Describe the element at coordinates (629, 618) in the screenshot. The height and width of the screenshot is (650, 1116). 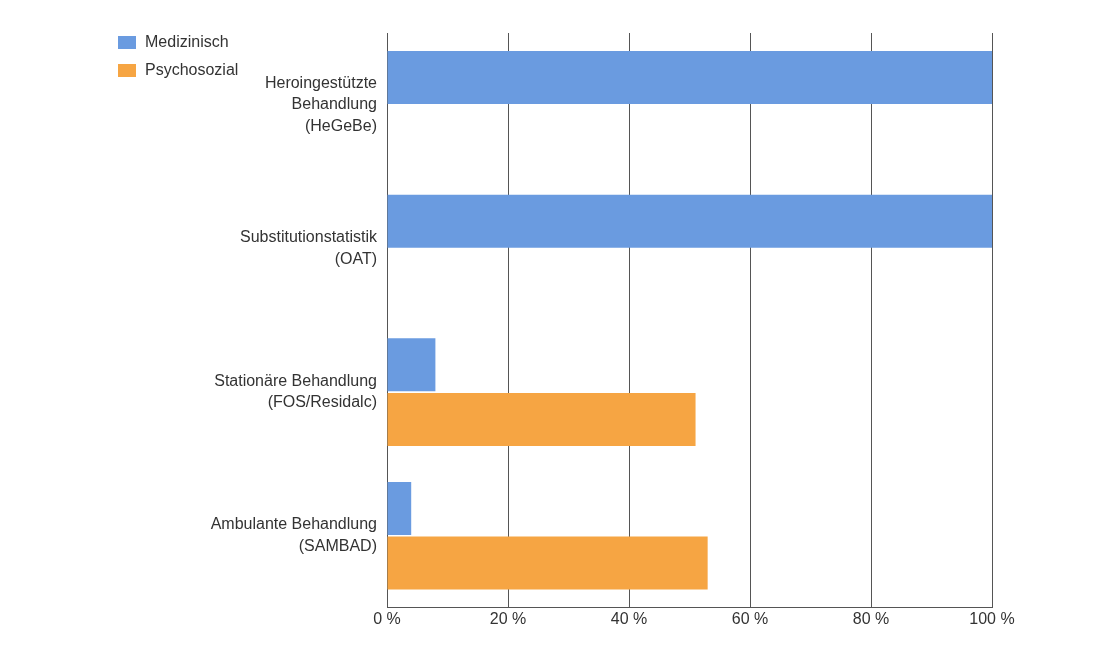
I see `x-tick-label: 40 %` at that location.